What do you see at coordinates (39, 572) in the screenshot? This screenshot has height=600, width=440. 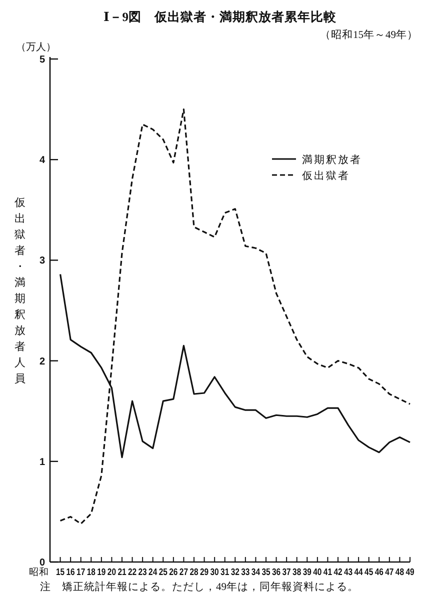 I see `x-axis-title: 昭和` at bounding box center [39, 572].